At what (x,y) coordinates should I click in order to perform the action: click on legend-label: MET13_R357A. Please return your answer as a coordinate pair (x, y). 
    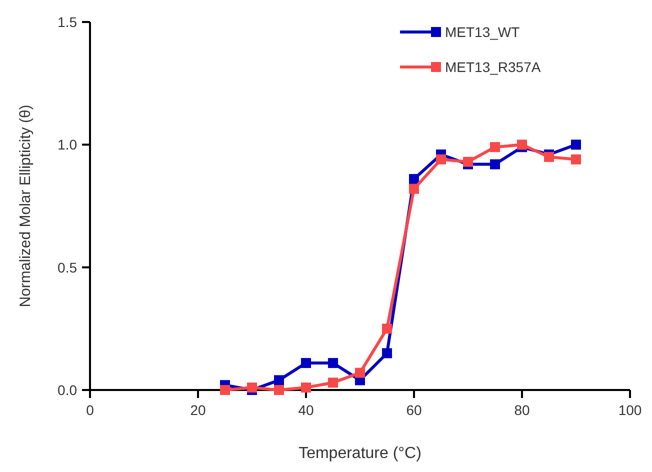
    Looking at the image, I should click on (493, 67).